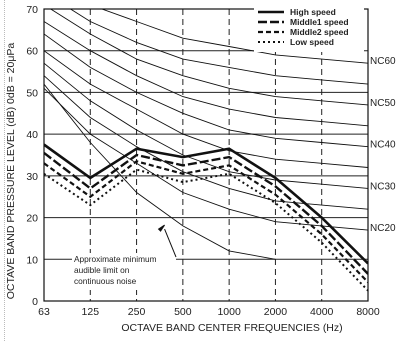 Image resolution: width=399 pixels, height=341 pixels. What do you see at coordinates (161, 228) in the screenshot?
I see `annotation-arrowhead` at bounding box center [161, 228].